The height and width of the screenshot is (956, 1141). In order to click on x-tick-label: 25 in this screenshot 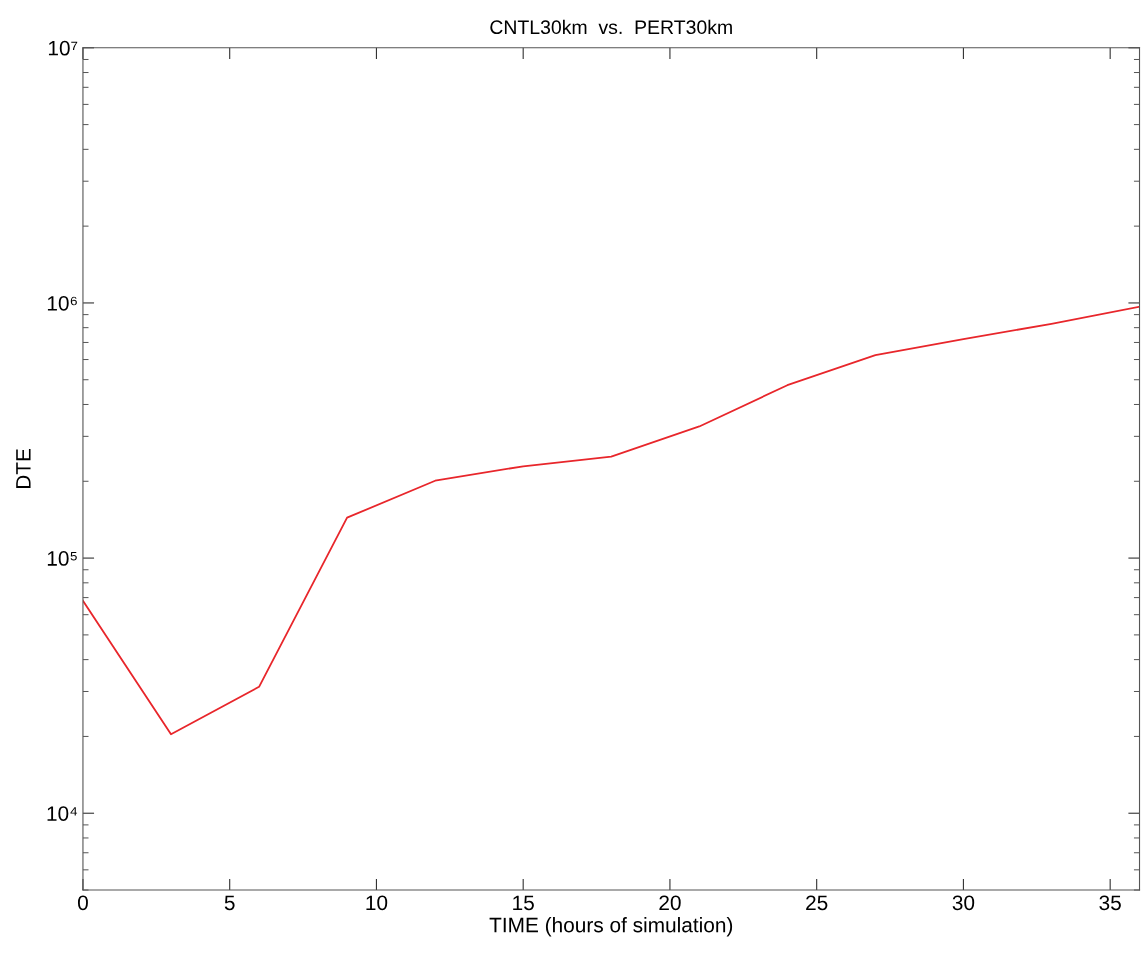, I will do `click(817, 903)`.